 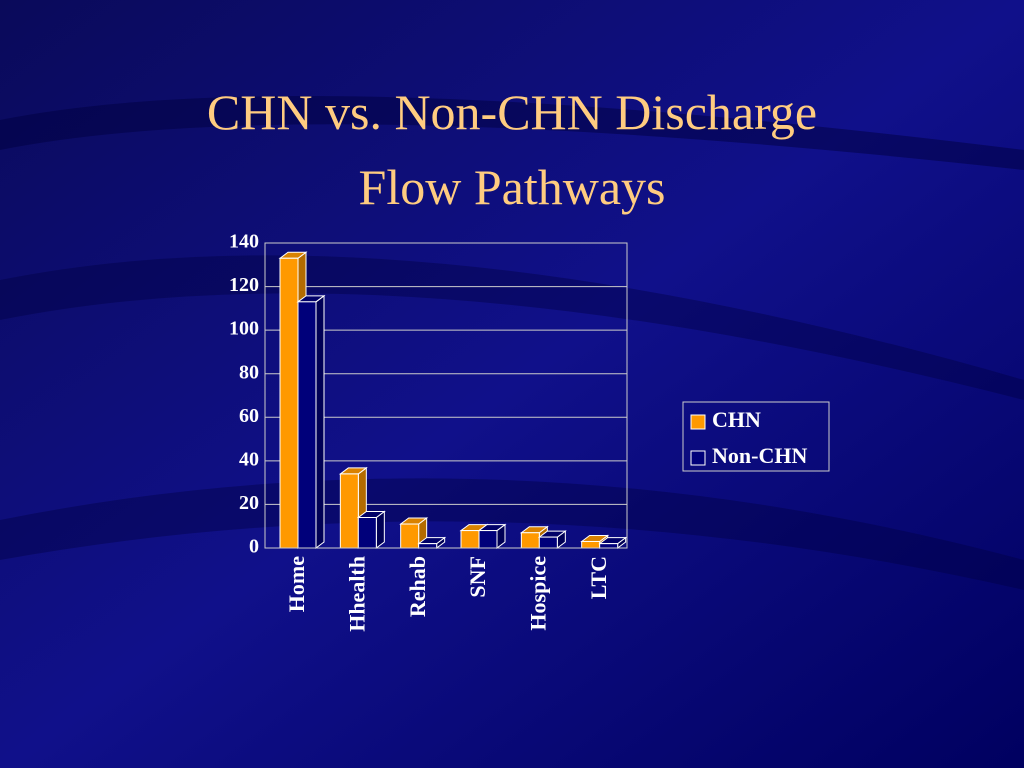 I want to click on y-tick-label: 40, so click(x=249, y=459).